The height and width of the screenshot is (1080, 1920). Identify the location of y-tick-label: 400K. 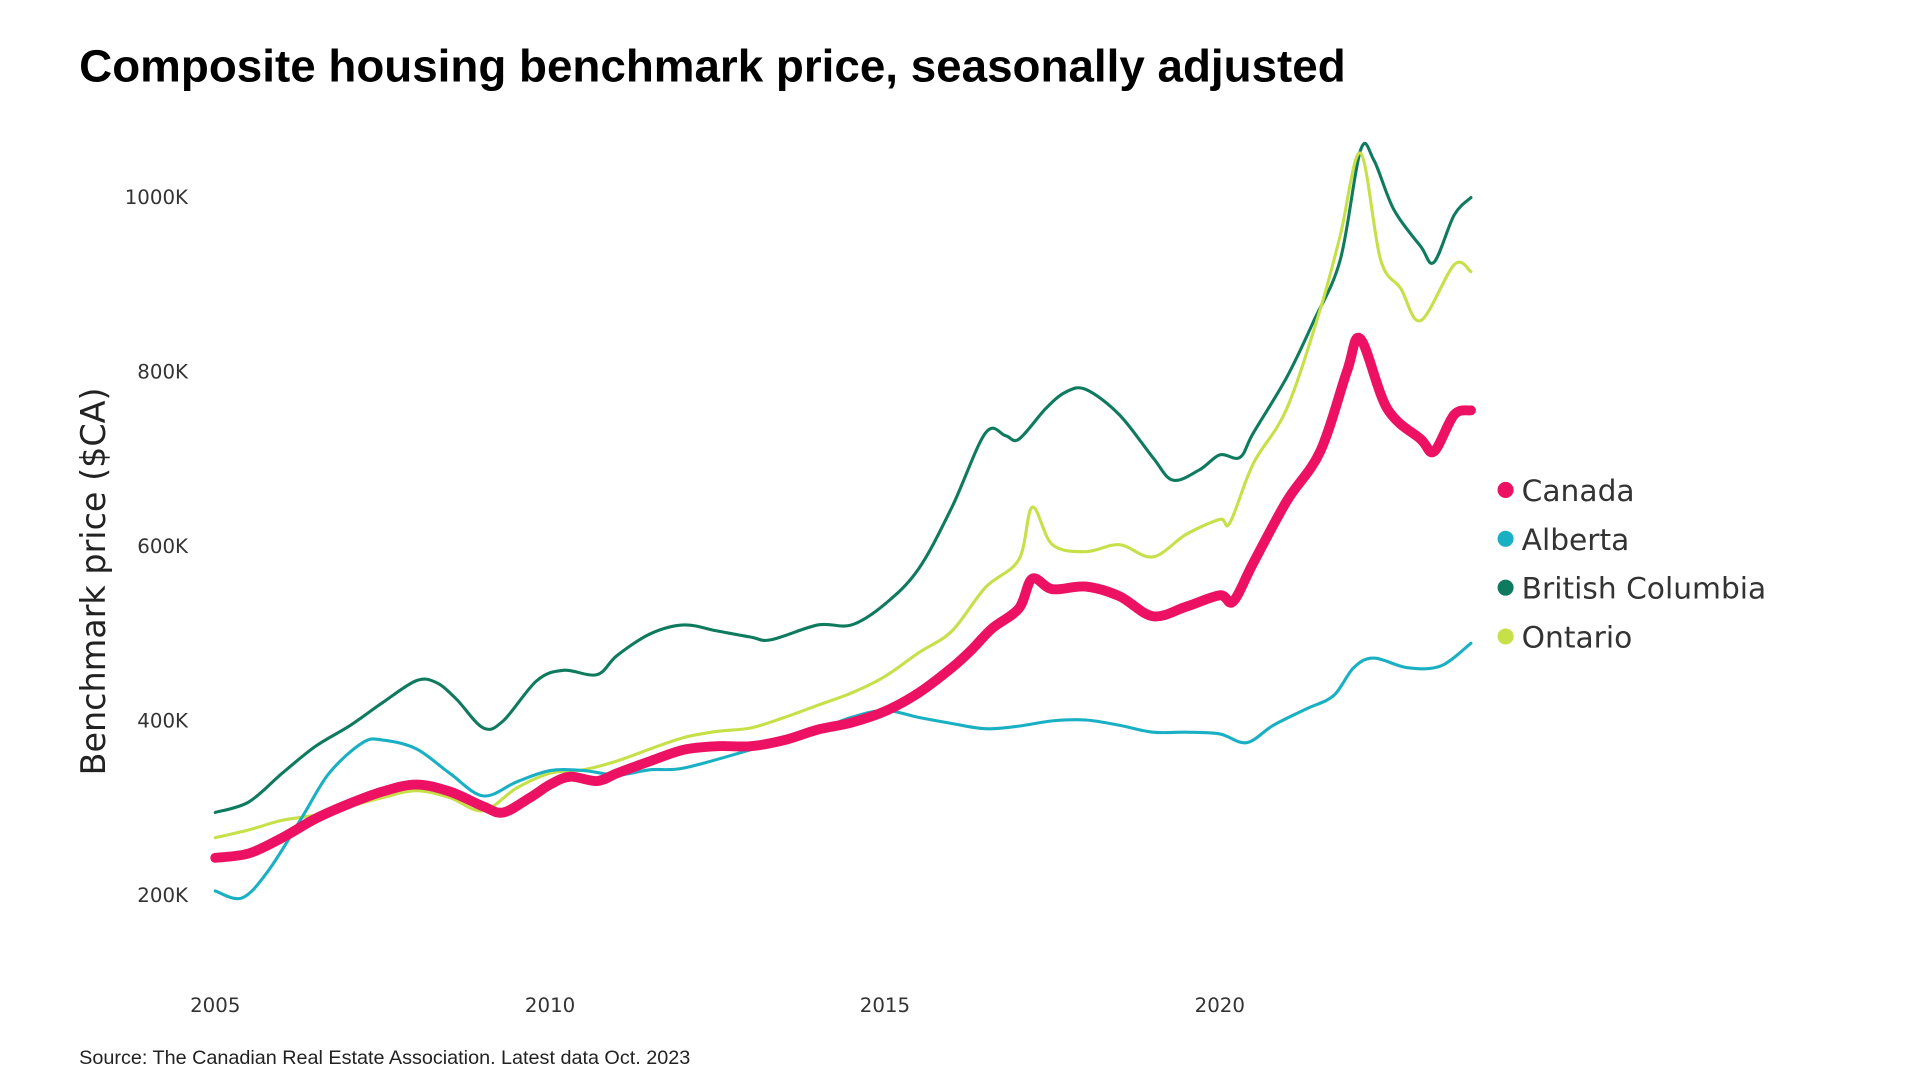
(163, 720).